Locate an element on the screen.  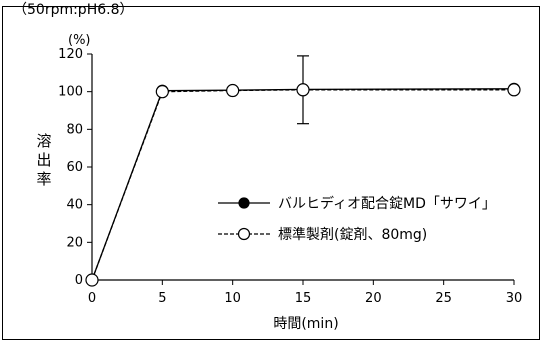
x-tick-label: 20 is located at coordinates (373, 298).